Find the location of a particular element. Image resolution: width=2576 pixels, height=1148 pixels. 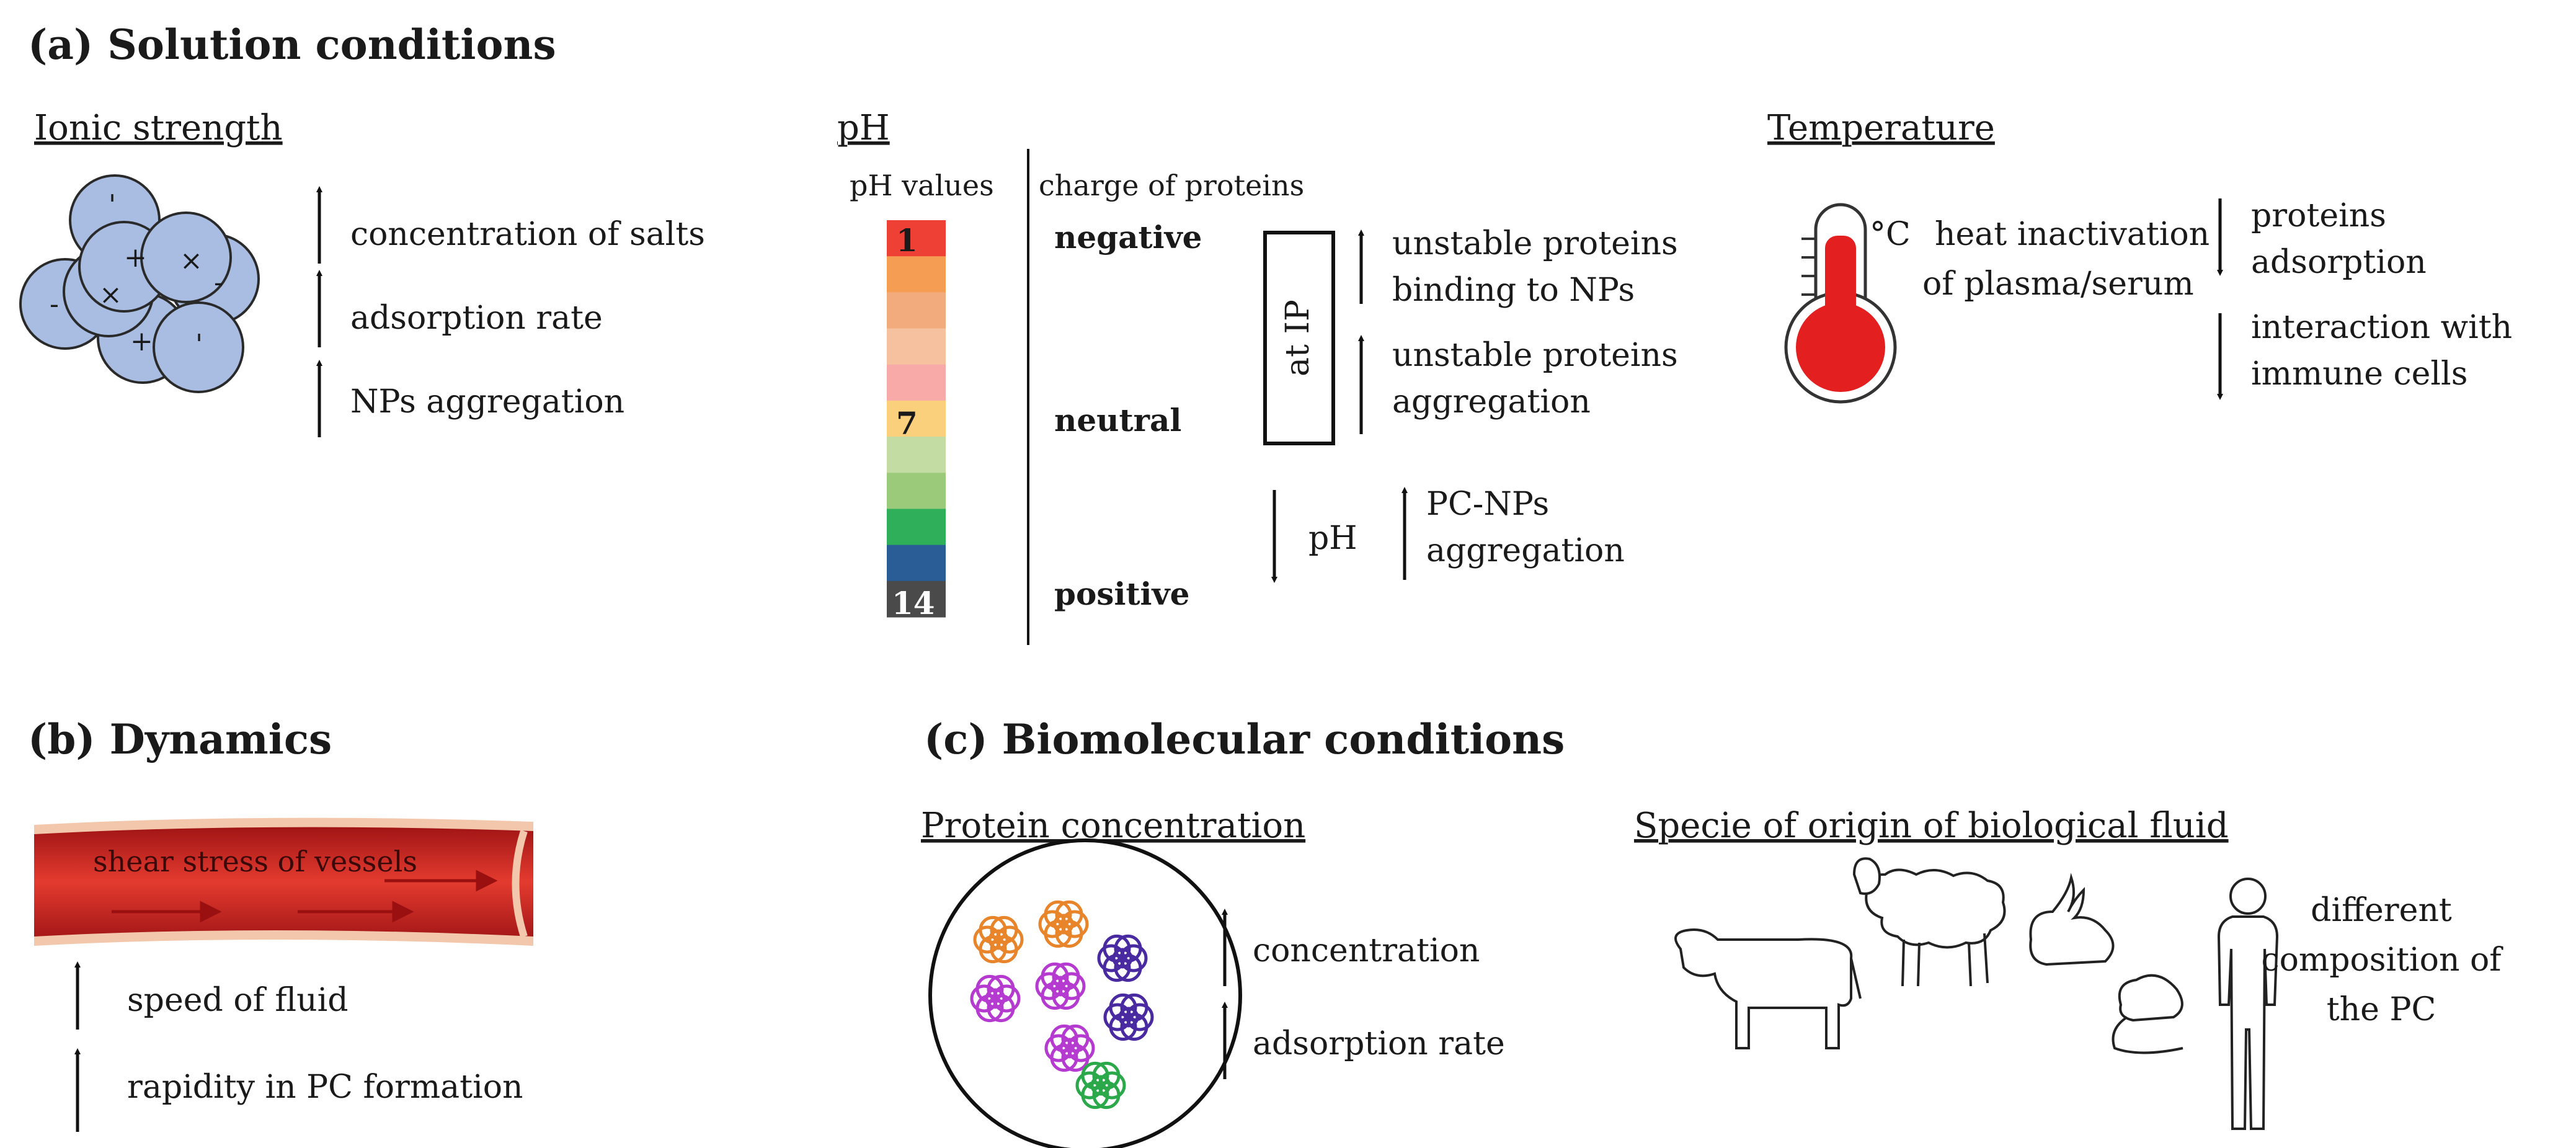

ionic-item: adsorption rate is located at coordinates (476, 318).